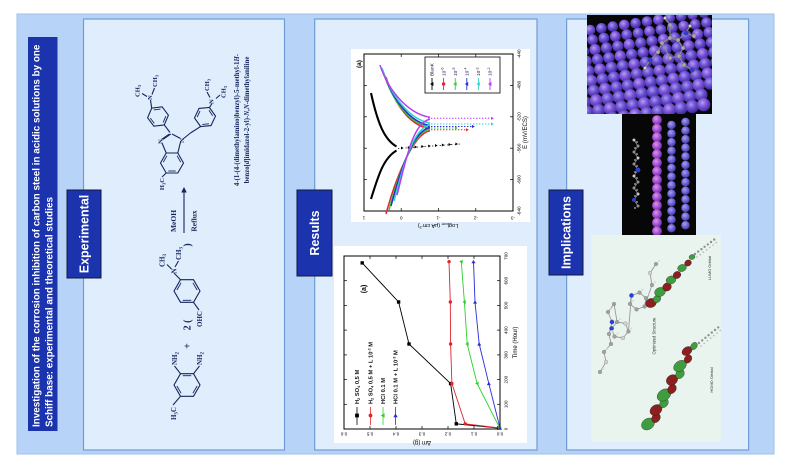 The image size is (792, 473). Describe the element at coordinates (421, 434) in the screenshot. I see `svg-text: 0.3` at that location.